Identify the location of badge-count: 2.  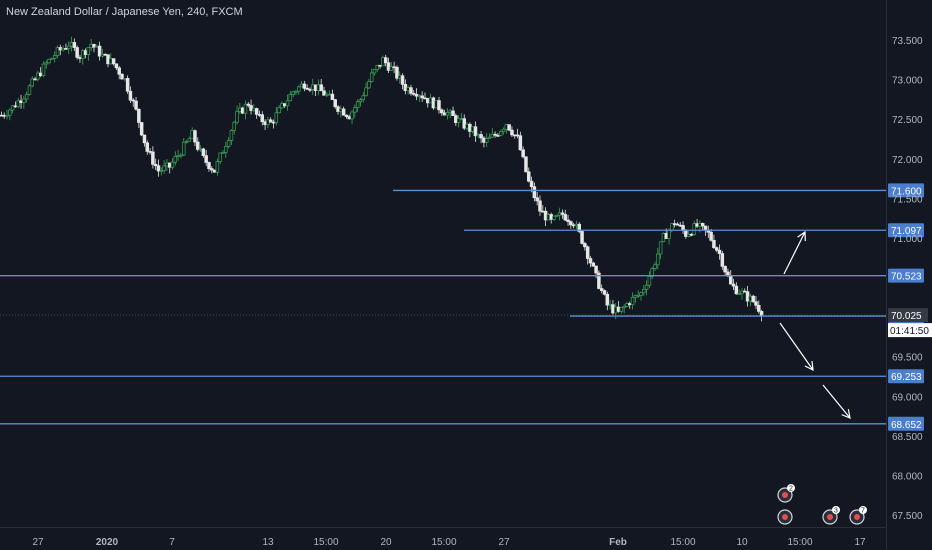
(791, 489).